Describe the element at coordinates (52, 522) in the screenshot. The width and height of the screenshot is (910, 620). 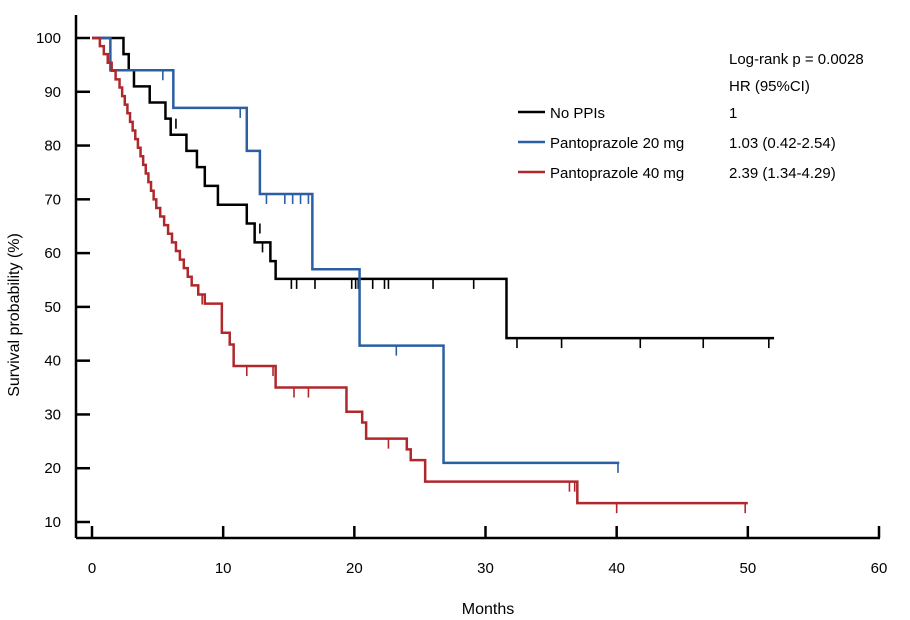
I see `y-tick-label: 10` at that location.